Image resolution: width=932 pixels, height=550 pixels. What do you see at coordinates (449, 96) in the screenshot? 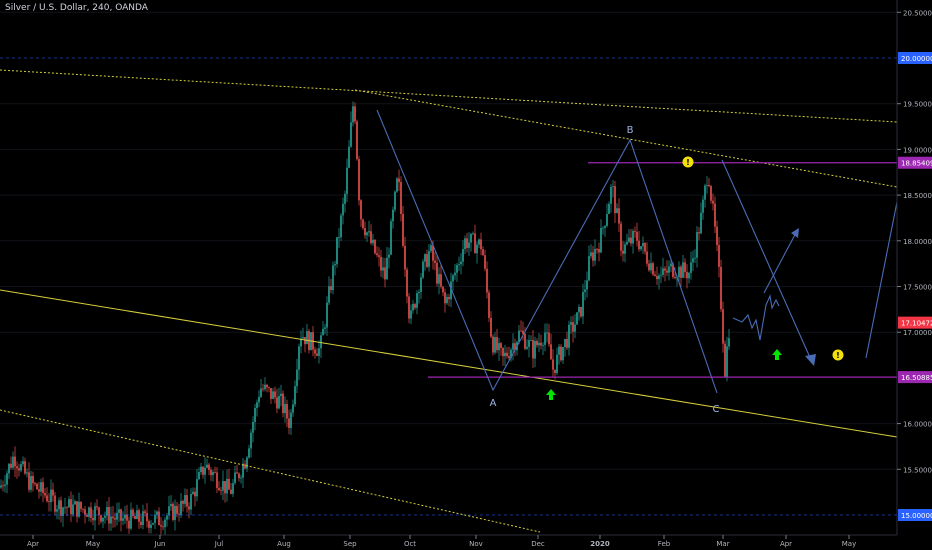
I see `upper-outer-trendline` at bounding box center [449, 96].